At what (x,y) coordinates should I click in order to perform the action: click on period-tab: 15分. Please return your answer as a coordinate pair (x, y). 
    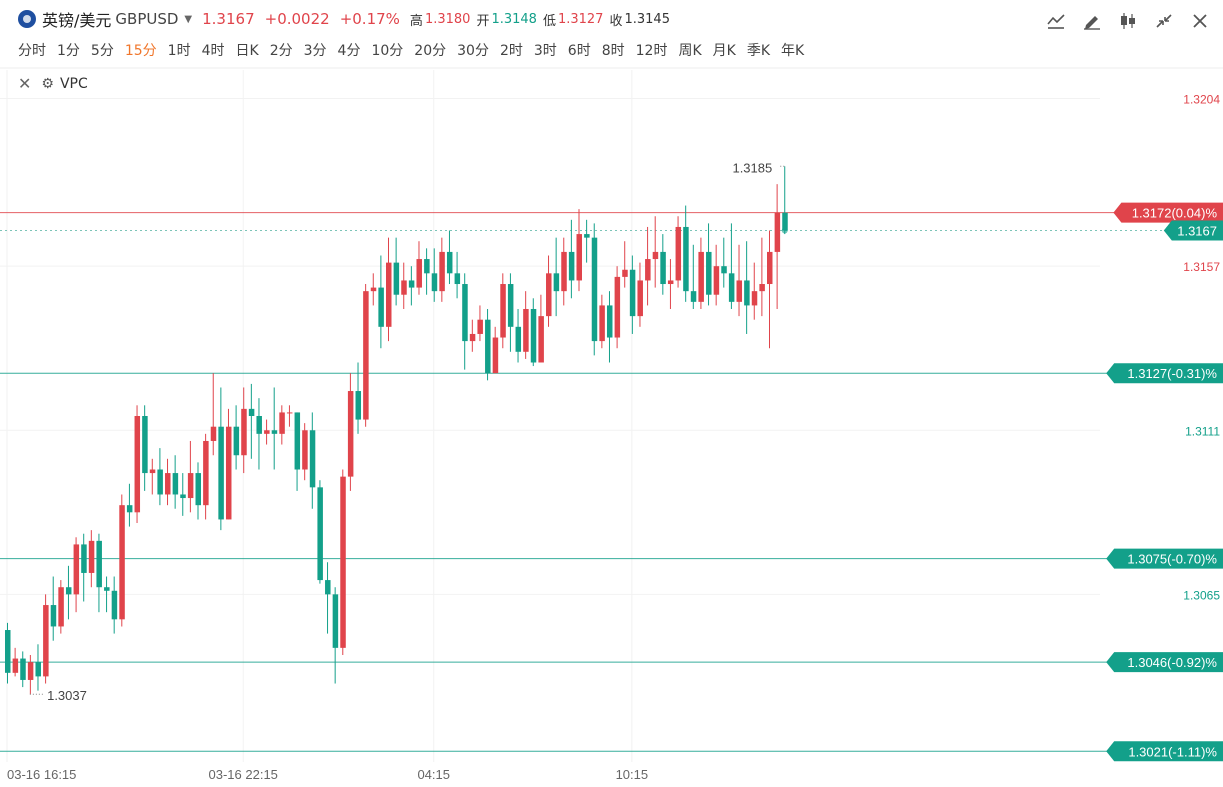
    Looking at the image, I should click on (140, 51).